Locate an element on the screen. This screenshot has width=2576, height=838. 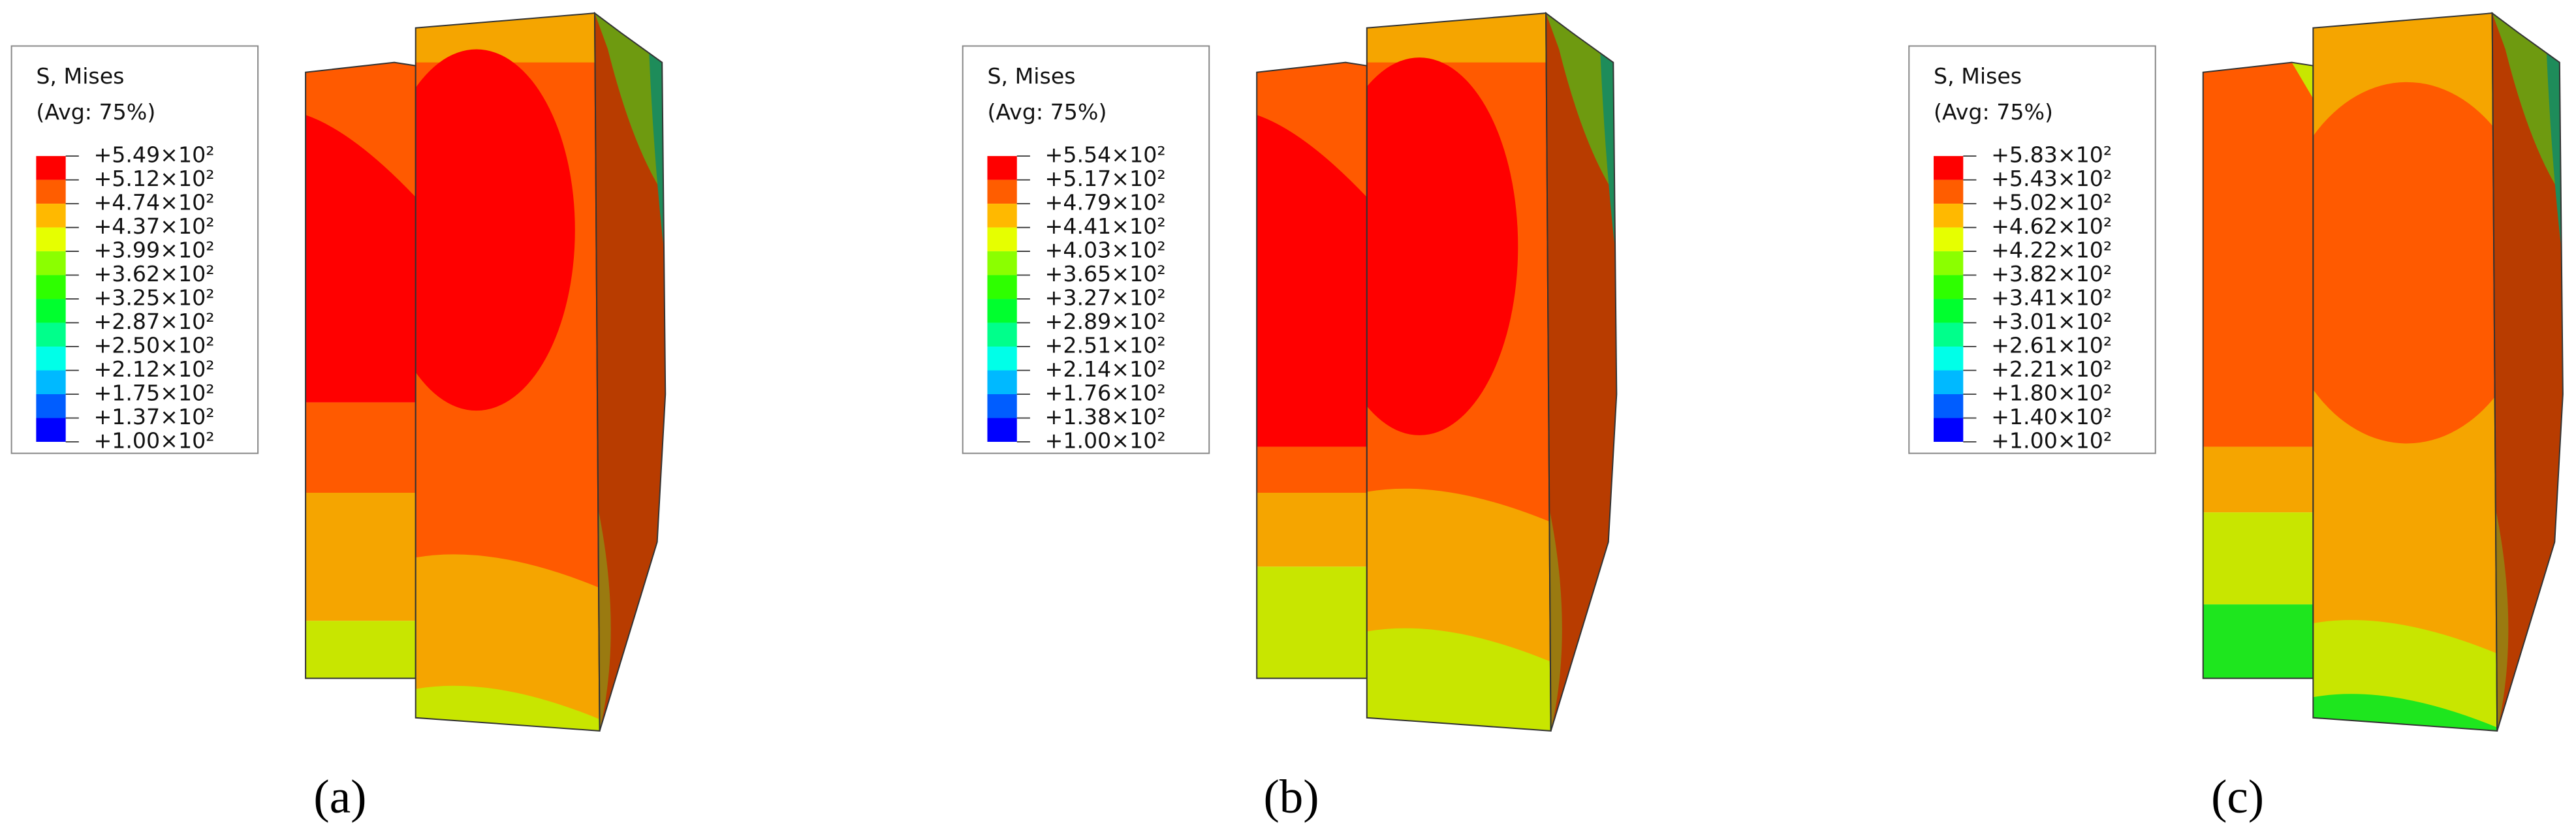
legend-label: +3.65×10² is located at coordinates (1105, 274).